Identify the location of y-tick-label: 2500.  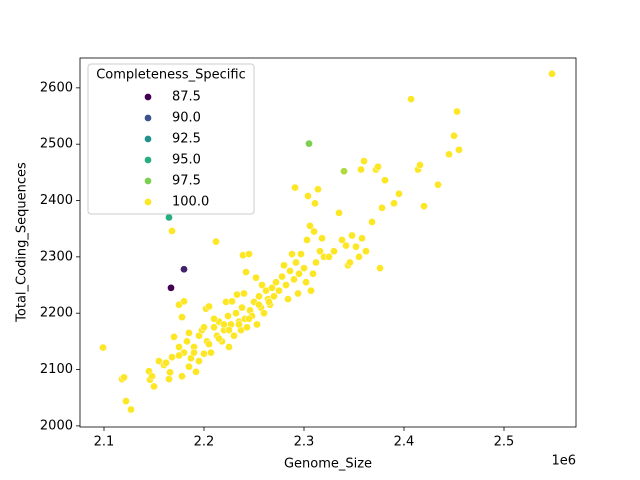
(56, 144).